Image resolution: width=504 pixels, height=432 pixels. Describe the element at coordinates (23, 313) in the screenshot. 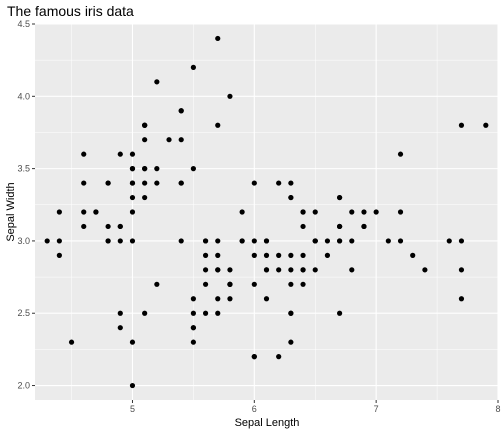

I see `y-tick-label: 2.5` at that location.